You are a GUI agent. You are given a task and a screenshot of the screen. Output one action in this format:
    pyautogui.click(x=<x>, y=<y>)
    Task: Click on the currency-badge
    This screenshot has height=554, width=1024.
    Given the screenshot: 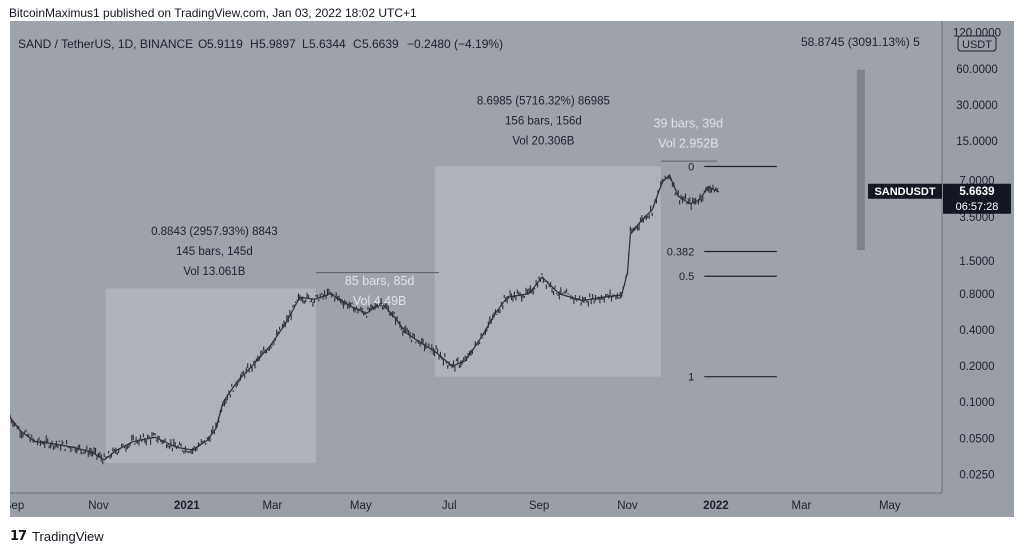 What is the action you would take?
    pyautogui.click(x=977, y=43)
    